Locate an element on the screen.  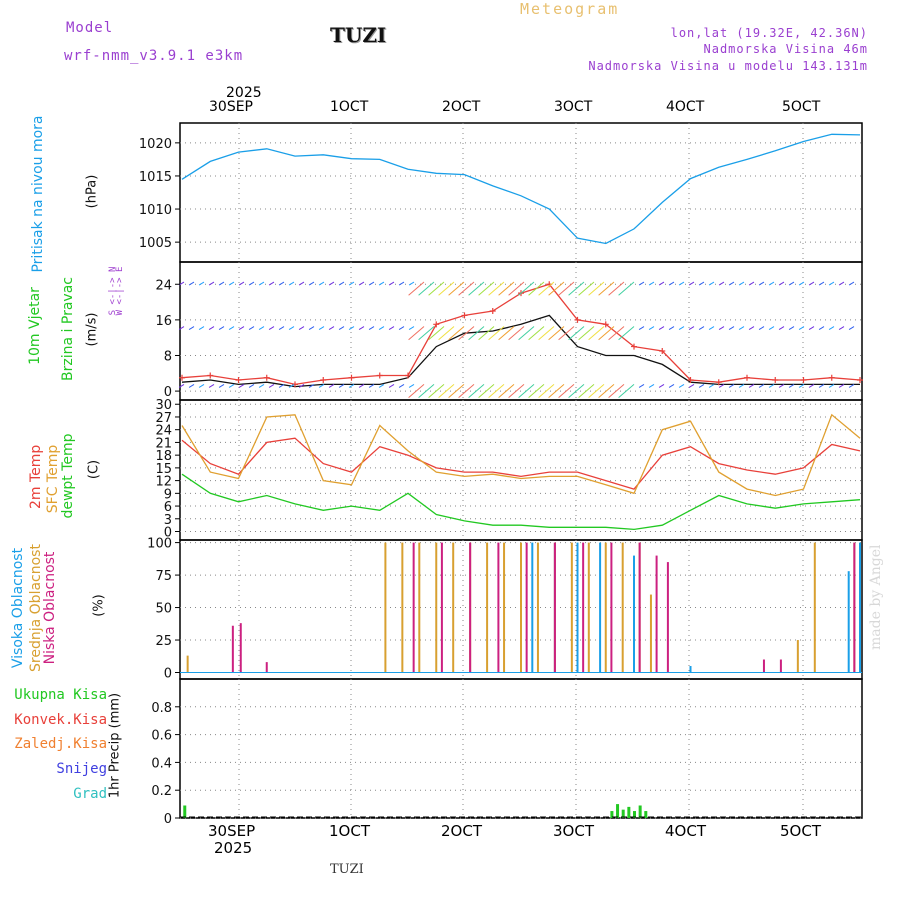
top-tick-3: 3OCT is located at coordinates (573, 107).